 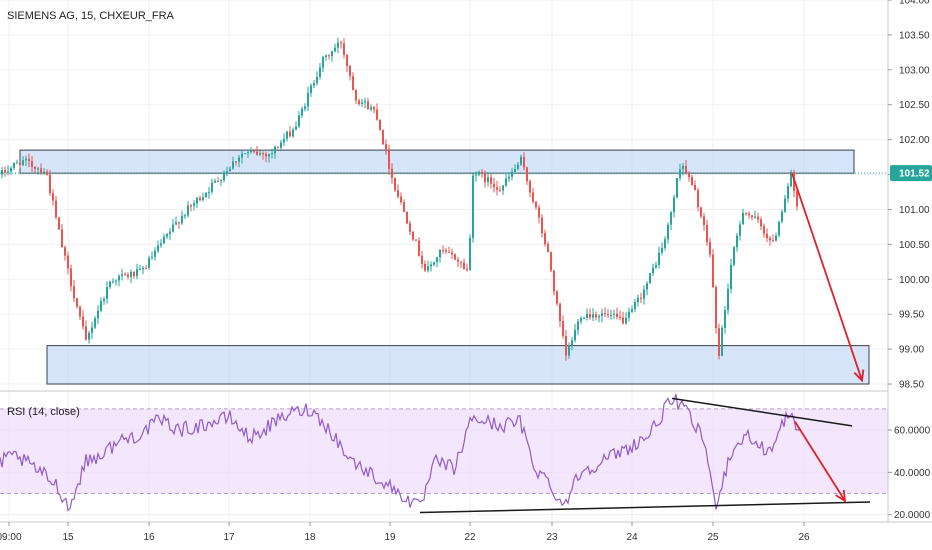 I want to click on price-tick-label: 100.00, so click(x=914, y=280).